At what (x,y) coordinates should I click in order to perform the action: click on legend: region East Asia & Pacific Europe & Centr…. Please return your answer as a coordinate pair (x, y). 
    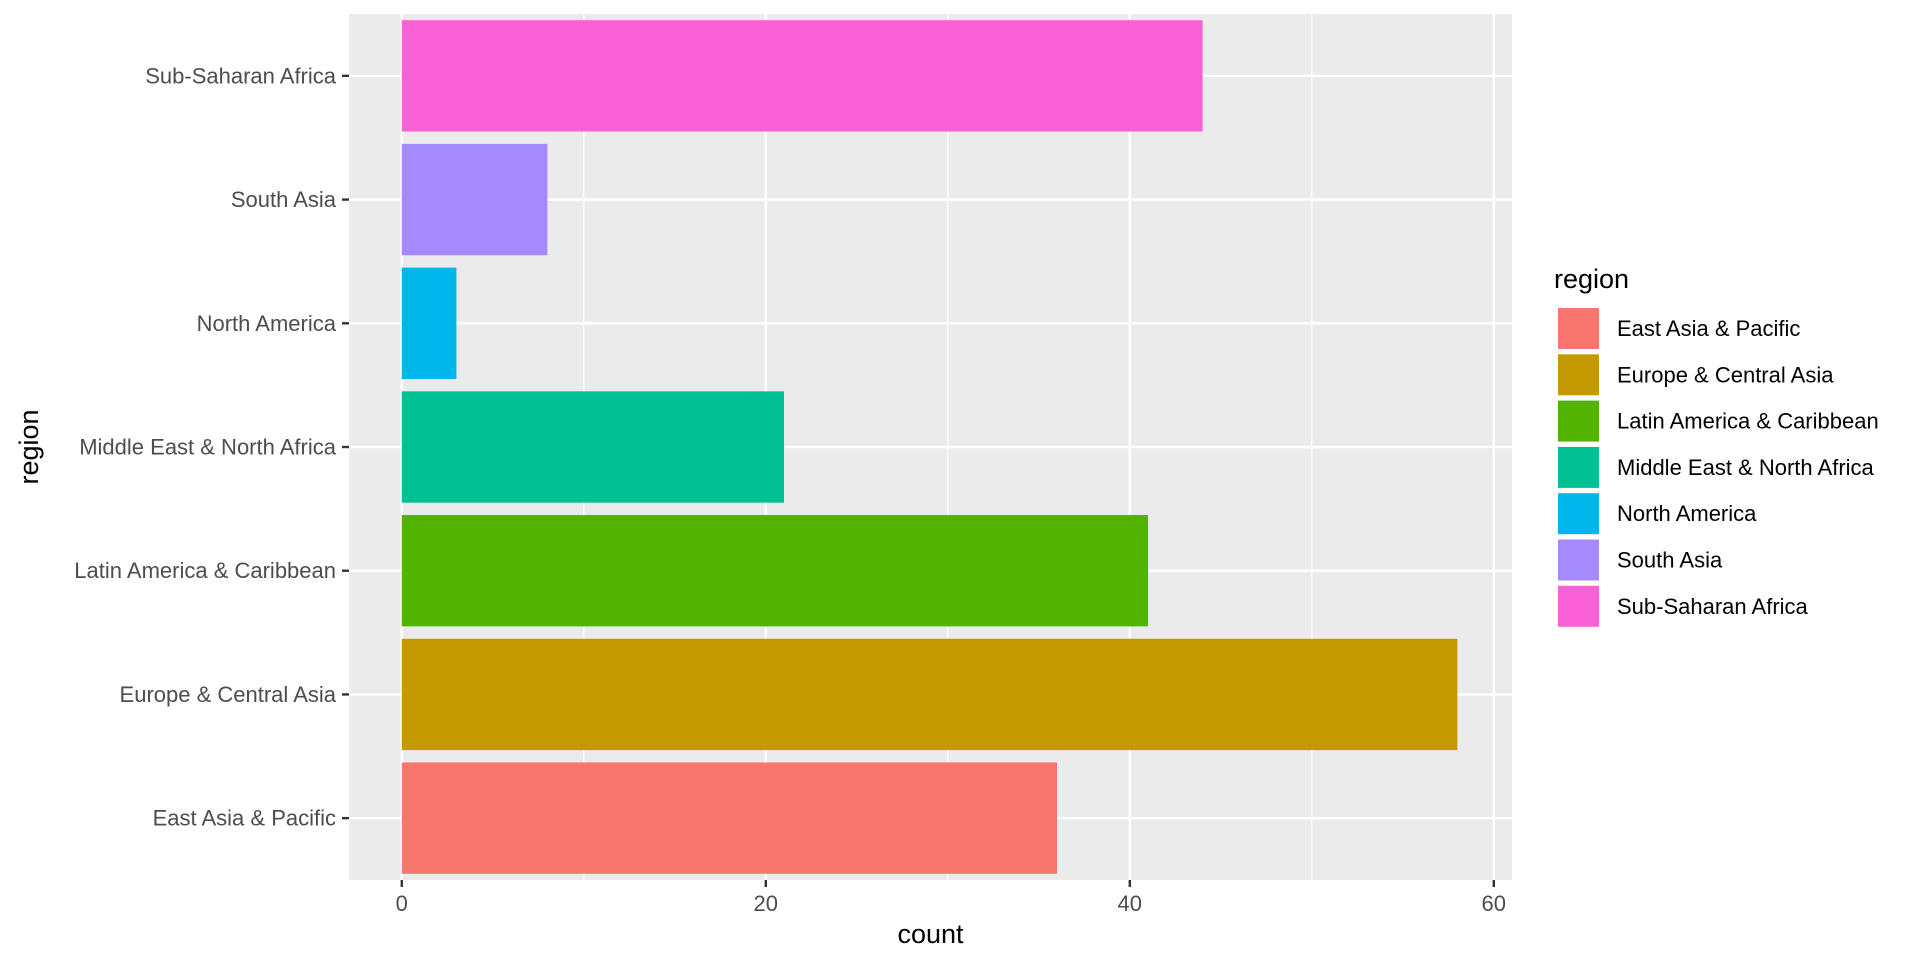
    Looking at the image, I should click on (1716, 446).